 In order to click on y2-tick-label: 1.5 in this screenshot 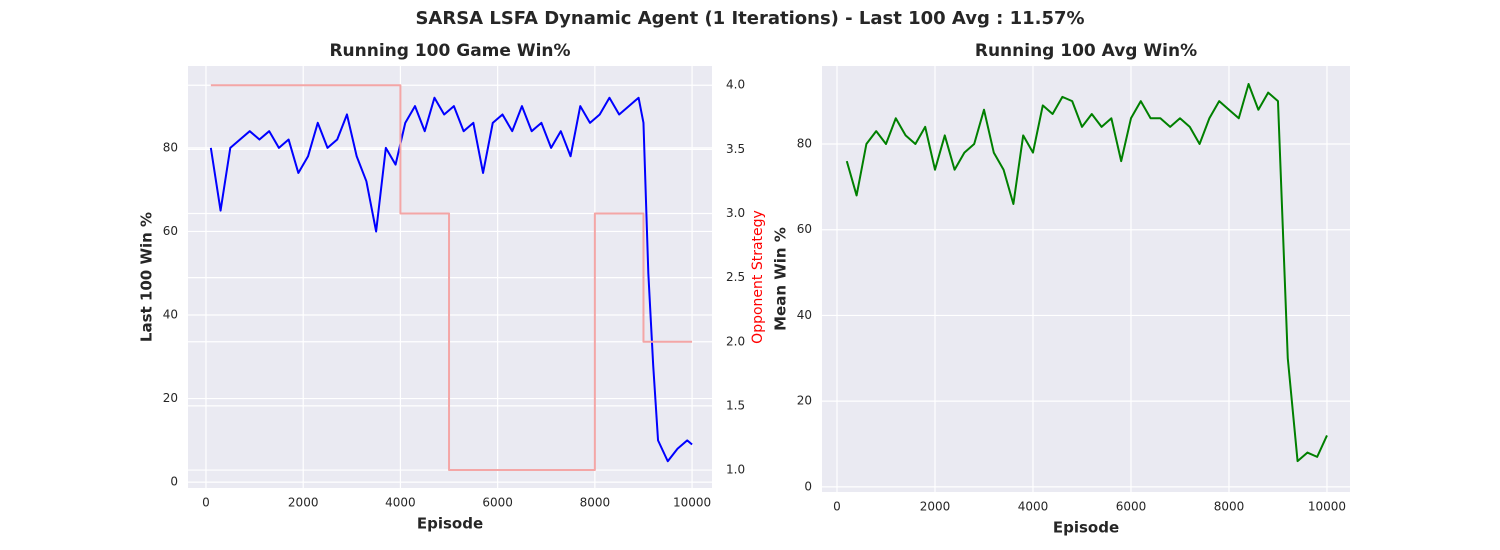, I will do `click(735, 405)`.